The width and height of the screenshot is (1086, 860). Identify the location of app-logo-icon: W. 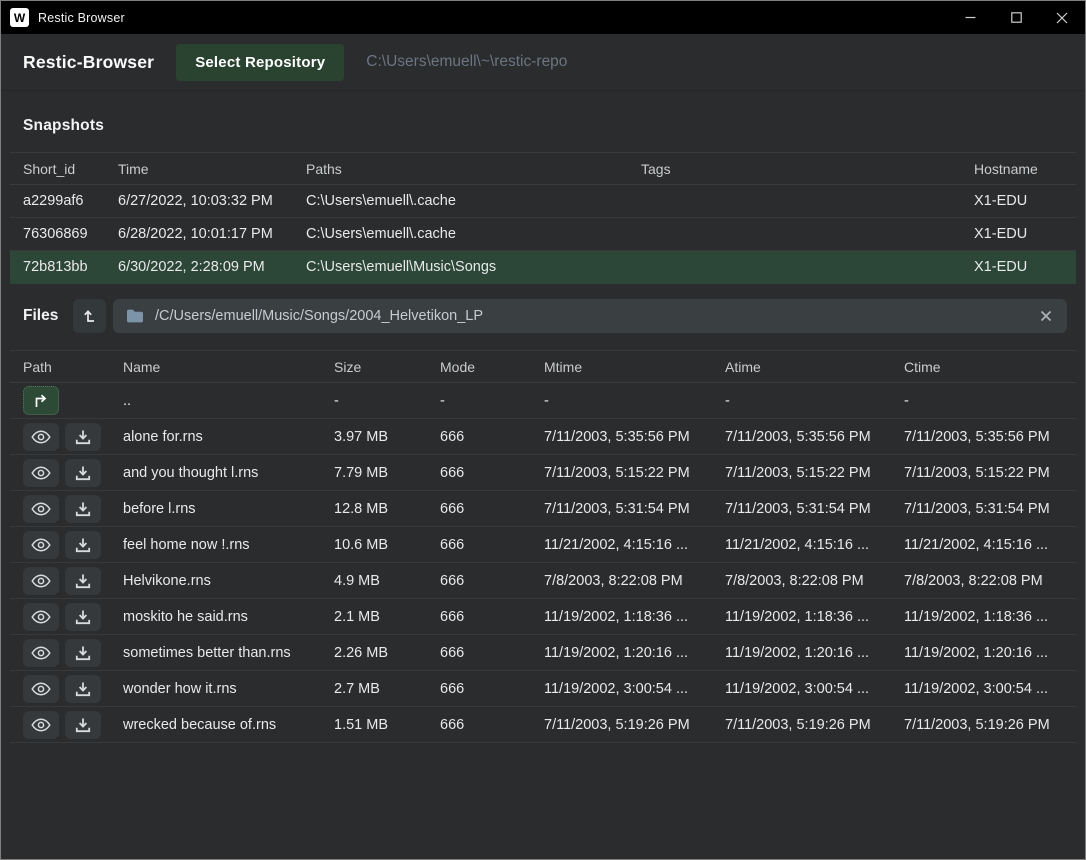
(19, 17).